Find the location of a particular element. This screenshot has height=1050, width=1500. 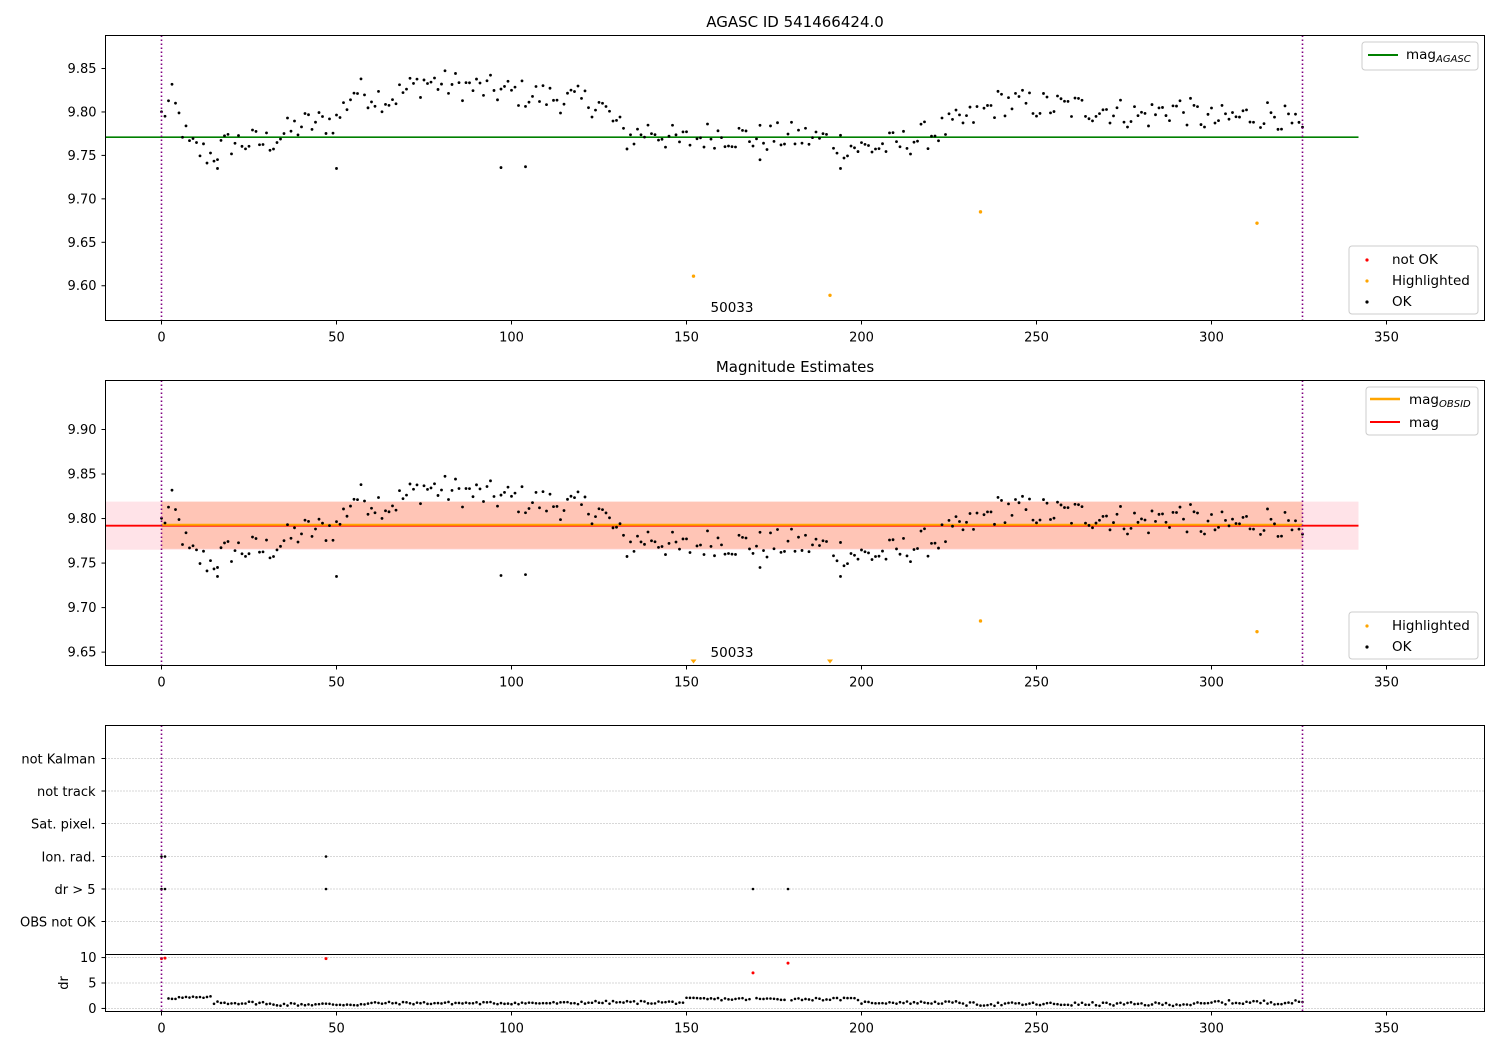

dr-y-tick-label: 0 is located at coordinates (92, 1009).